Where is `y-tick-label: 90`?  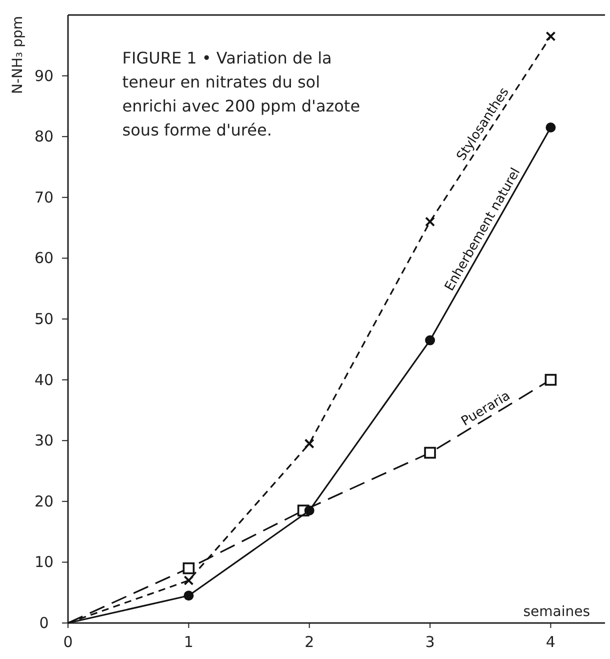
y-tick-label: 90 is located at coordinates (44, 75).